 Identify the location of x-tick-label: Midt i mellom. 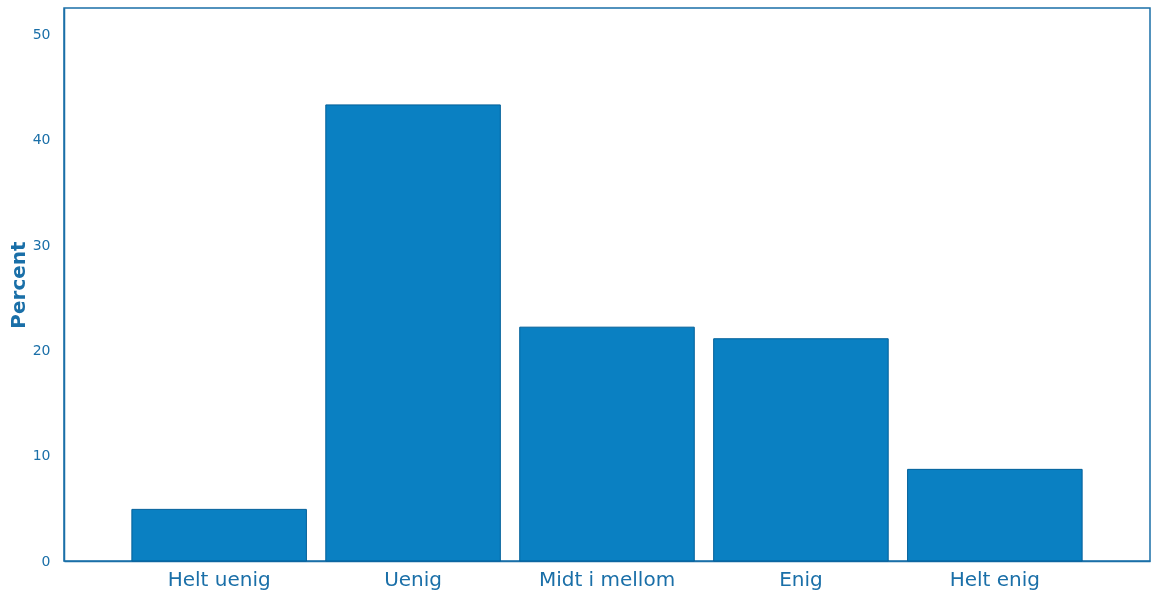
(607, 578).